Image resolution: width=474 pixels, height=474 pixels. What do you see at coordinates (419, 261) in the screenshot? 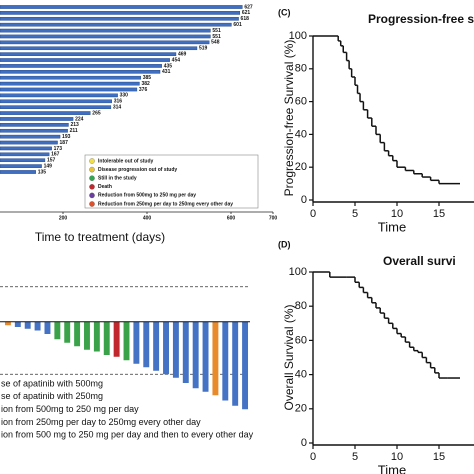
I see `chart-title: Overall survi` at bounding box center [419, 261].